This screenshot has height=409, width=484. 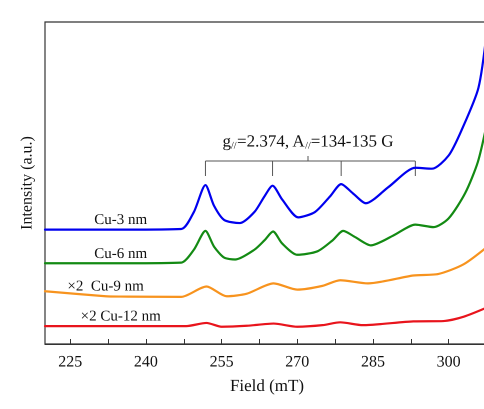 I want to click on x-tick-label: 225, so click(x=70, y=362).